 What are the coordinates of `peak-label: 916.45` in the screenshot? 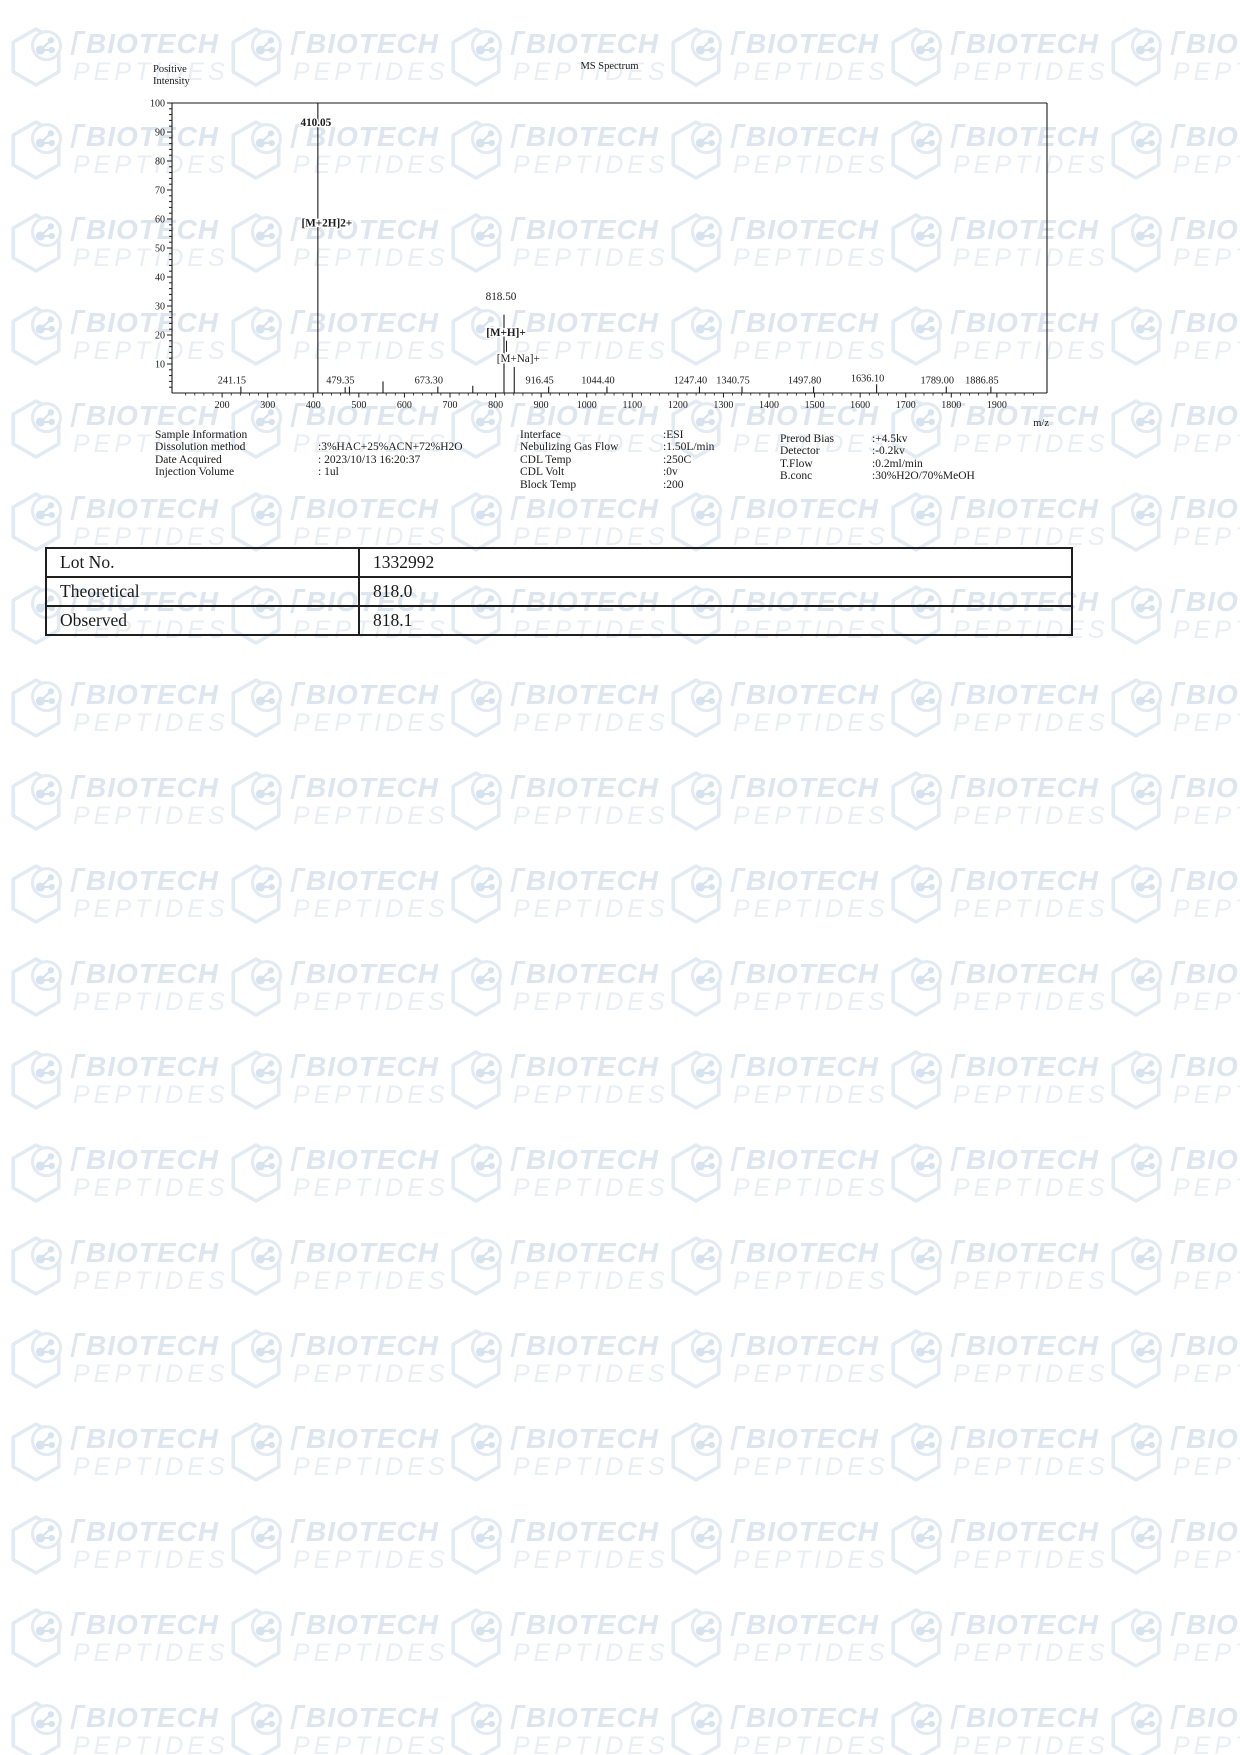 It's located at (539, 381).